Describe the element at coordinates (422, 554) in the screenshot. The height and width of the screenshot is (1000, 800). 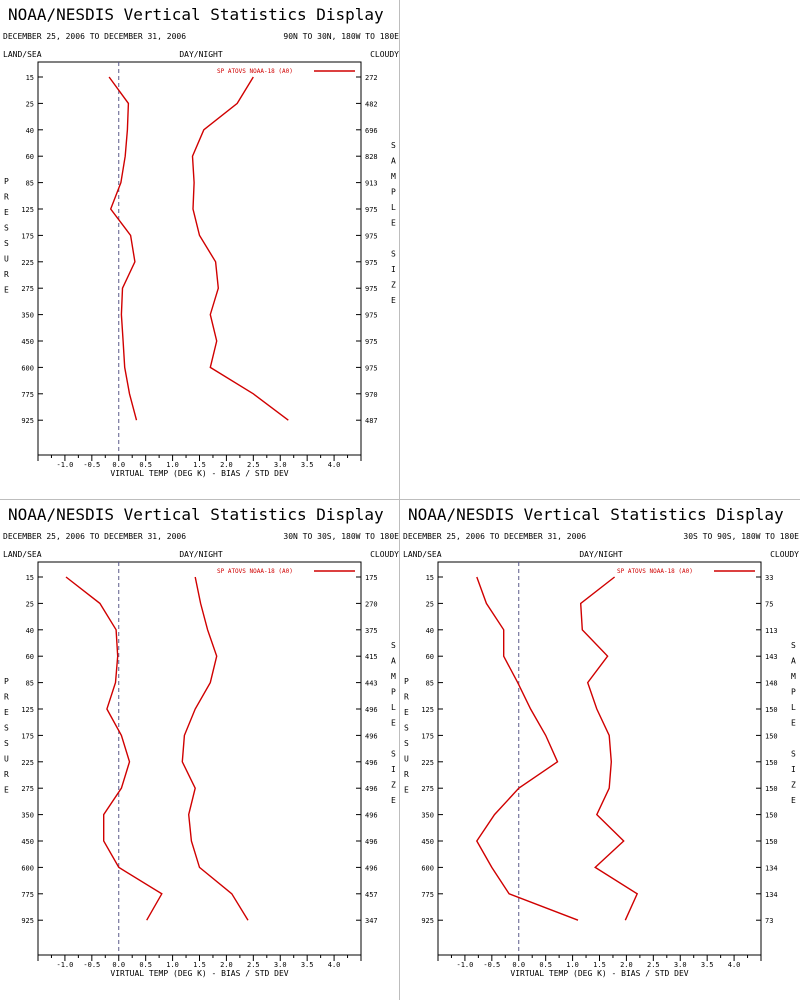
I see `land-sea-label: LAND/SEA` at that location.